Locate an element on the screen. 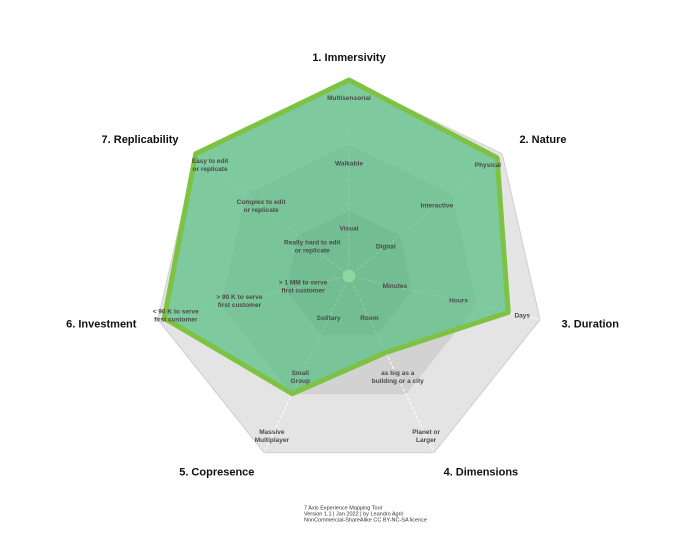 Image resolution: width=700 pixels, height=541 pixels. axis-name: 1. Immersivity is located at coordinates (349, 58).